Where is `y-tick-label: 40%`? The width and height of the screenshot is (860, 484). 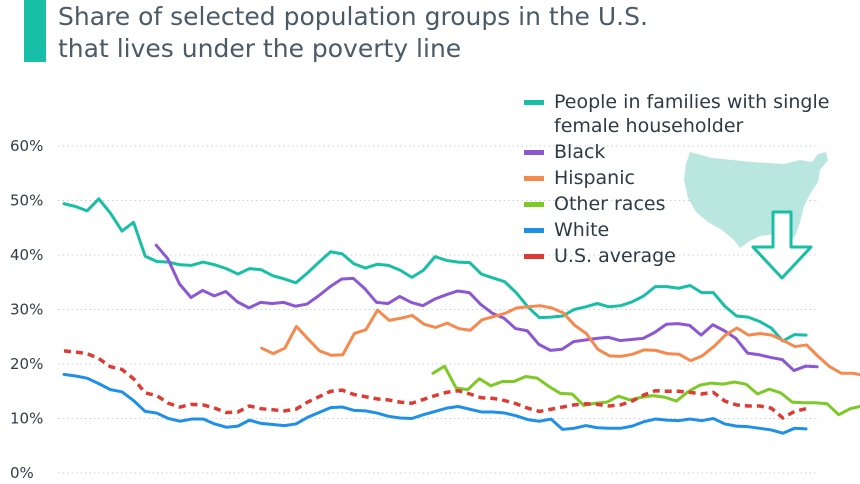
y-tick-label: 40% is located at coordinates (26, 255).